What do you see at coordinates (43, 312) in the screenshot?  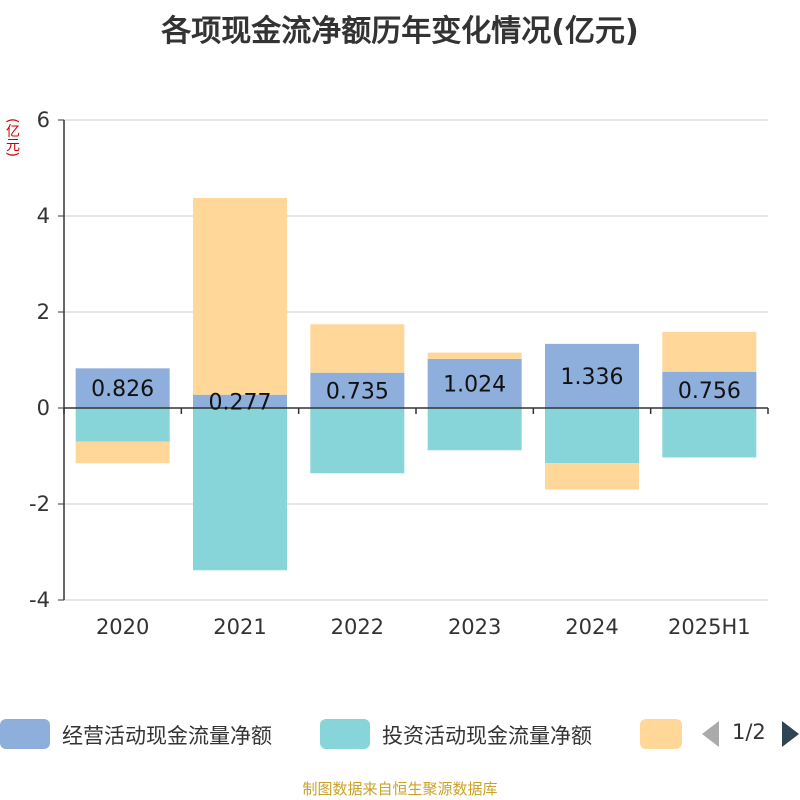 I see `y-tick-label: 2` at bounding box center [43, 312].